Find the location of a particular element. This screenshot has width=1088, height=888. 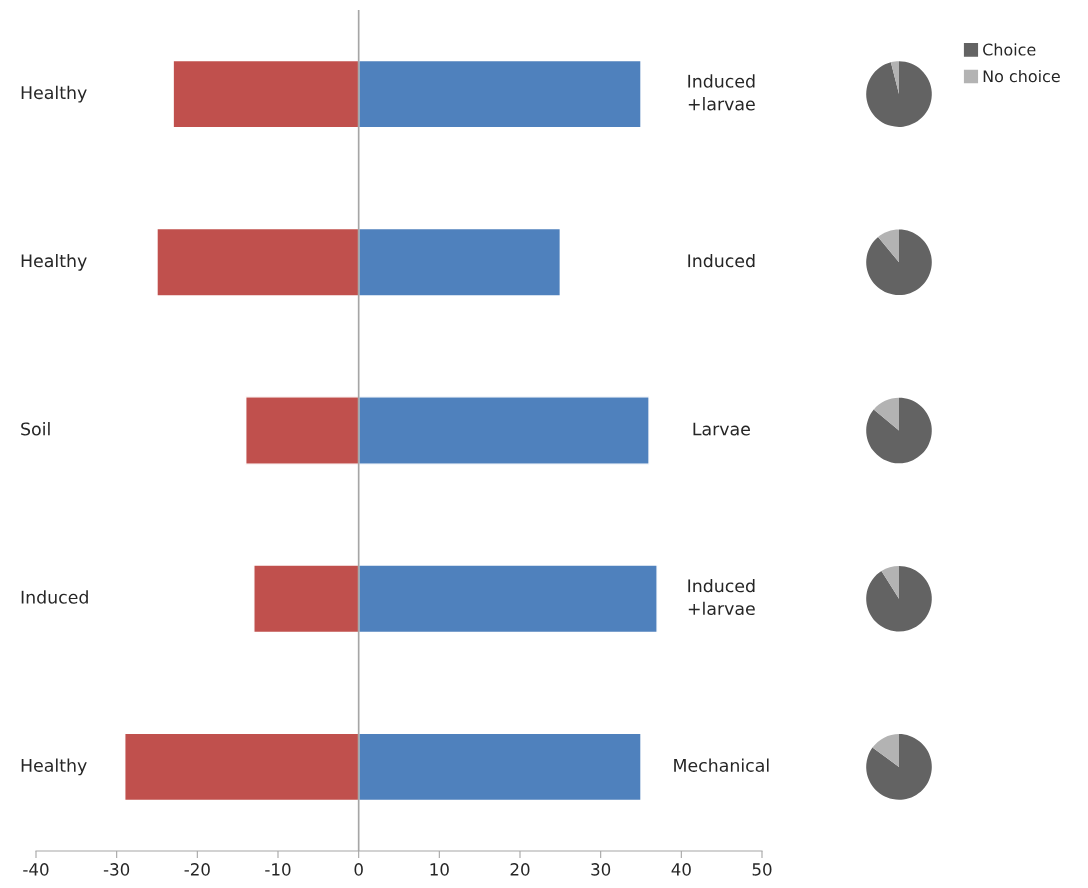

x-tick-label: 10 is located at coordinates (439, 869).